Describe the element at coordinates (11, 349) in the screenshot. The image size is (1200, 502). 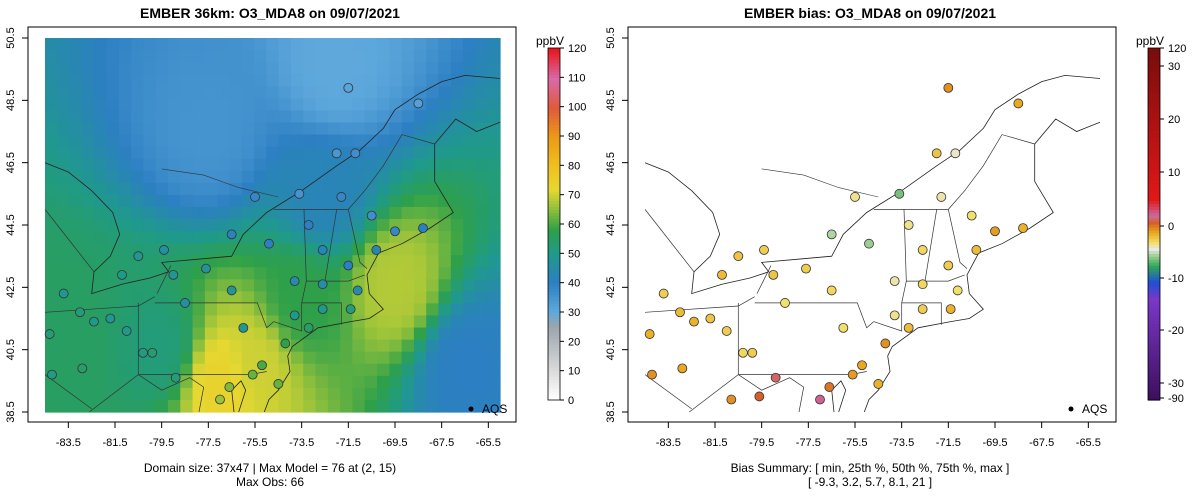
I see `y-tick-label: 40.5` at that location.